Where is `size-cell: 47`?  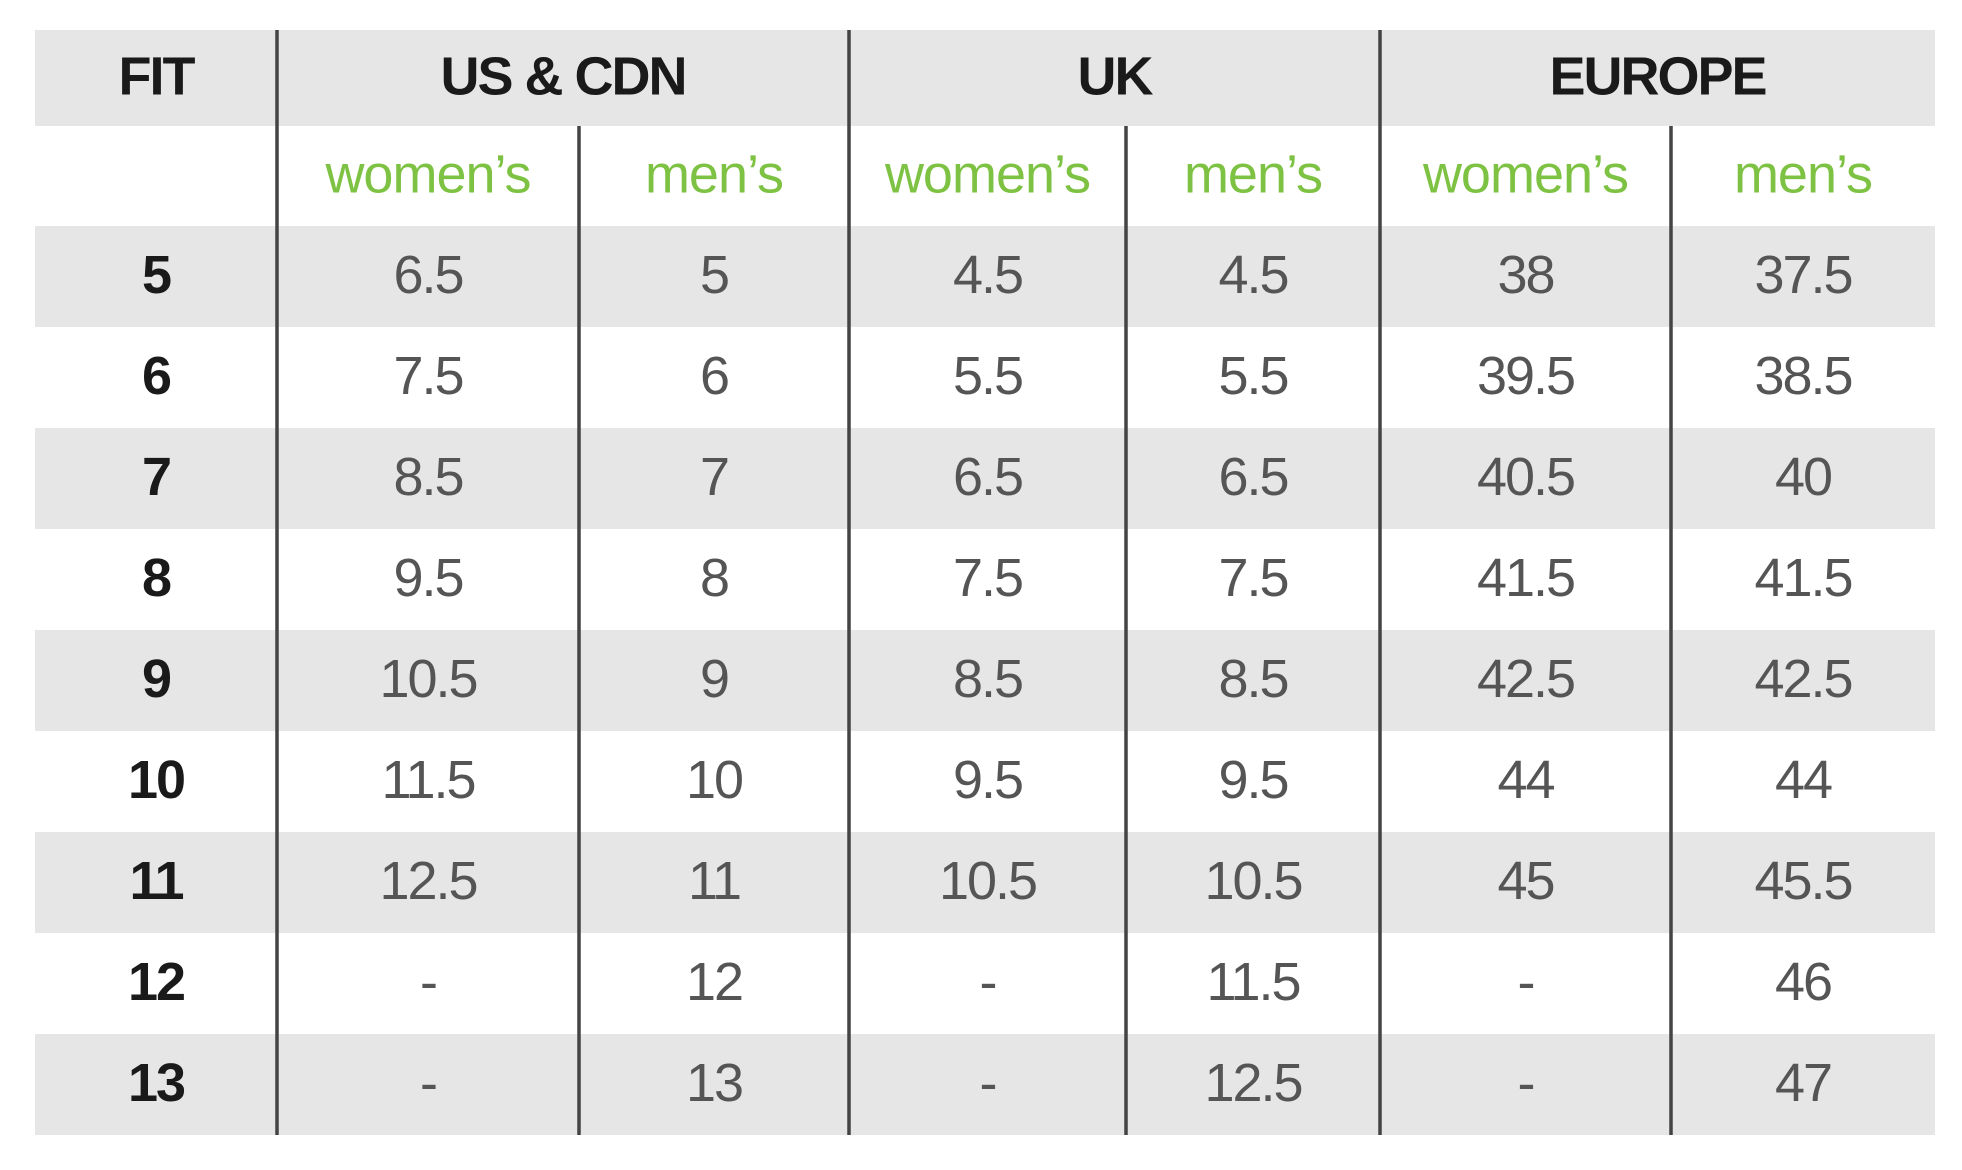 size-cell: 47 is located at coordinates (1803, 1083).